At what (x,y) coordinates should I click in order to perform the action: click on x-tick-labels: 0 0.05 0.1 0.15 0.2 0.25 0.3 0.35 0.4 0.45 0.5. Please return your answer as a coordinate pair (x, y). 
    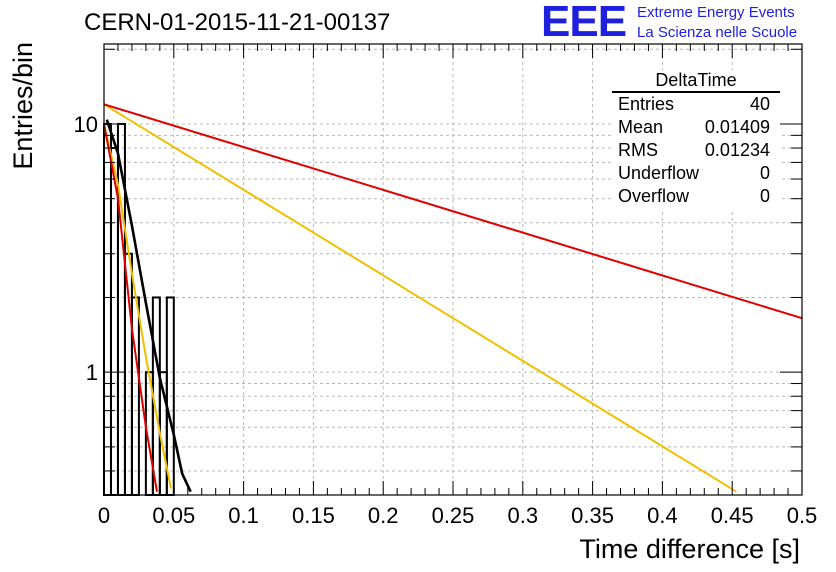
    Looking at the image, I should click on (457, 515).